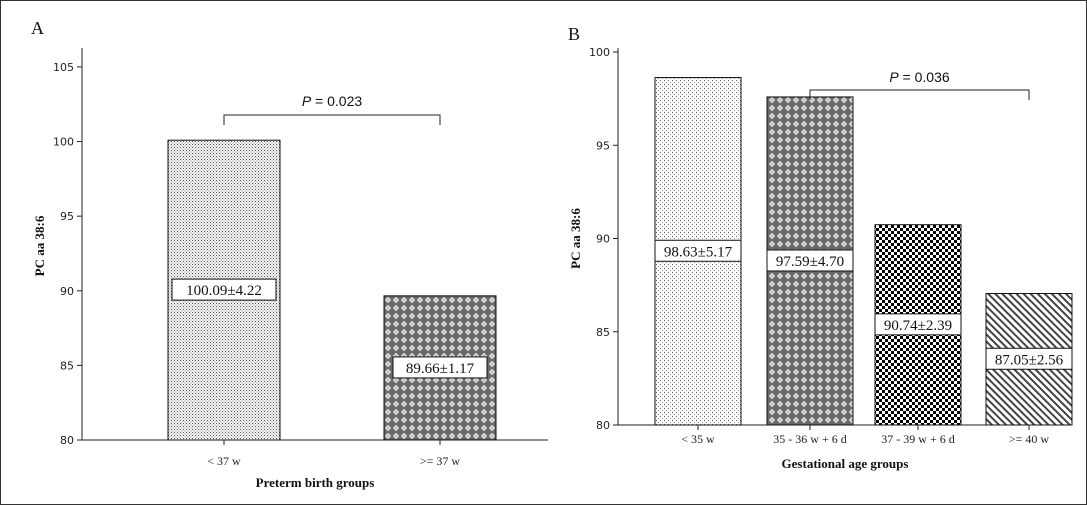 The height and width of the screenshot is (505, 1087). What do you see at coordinates (440, 461) in the screenshot?
I see `x-tick-label: >= 37 w` at bounding box center [440, 461].